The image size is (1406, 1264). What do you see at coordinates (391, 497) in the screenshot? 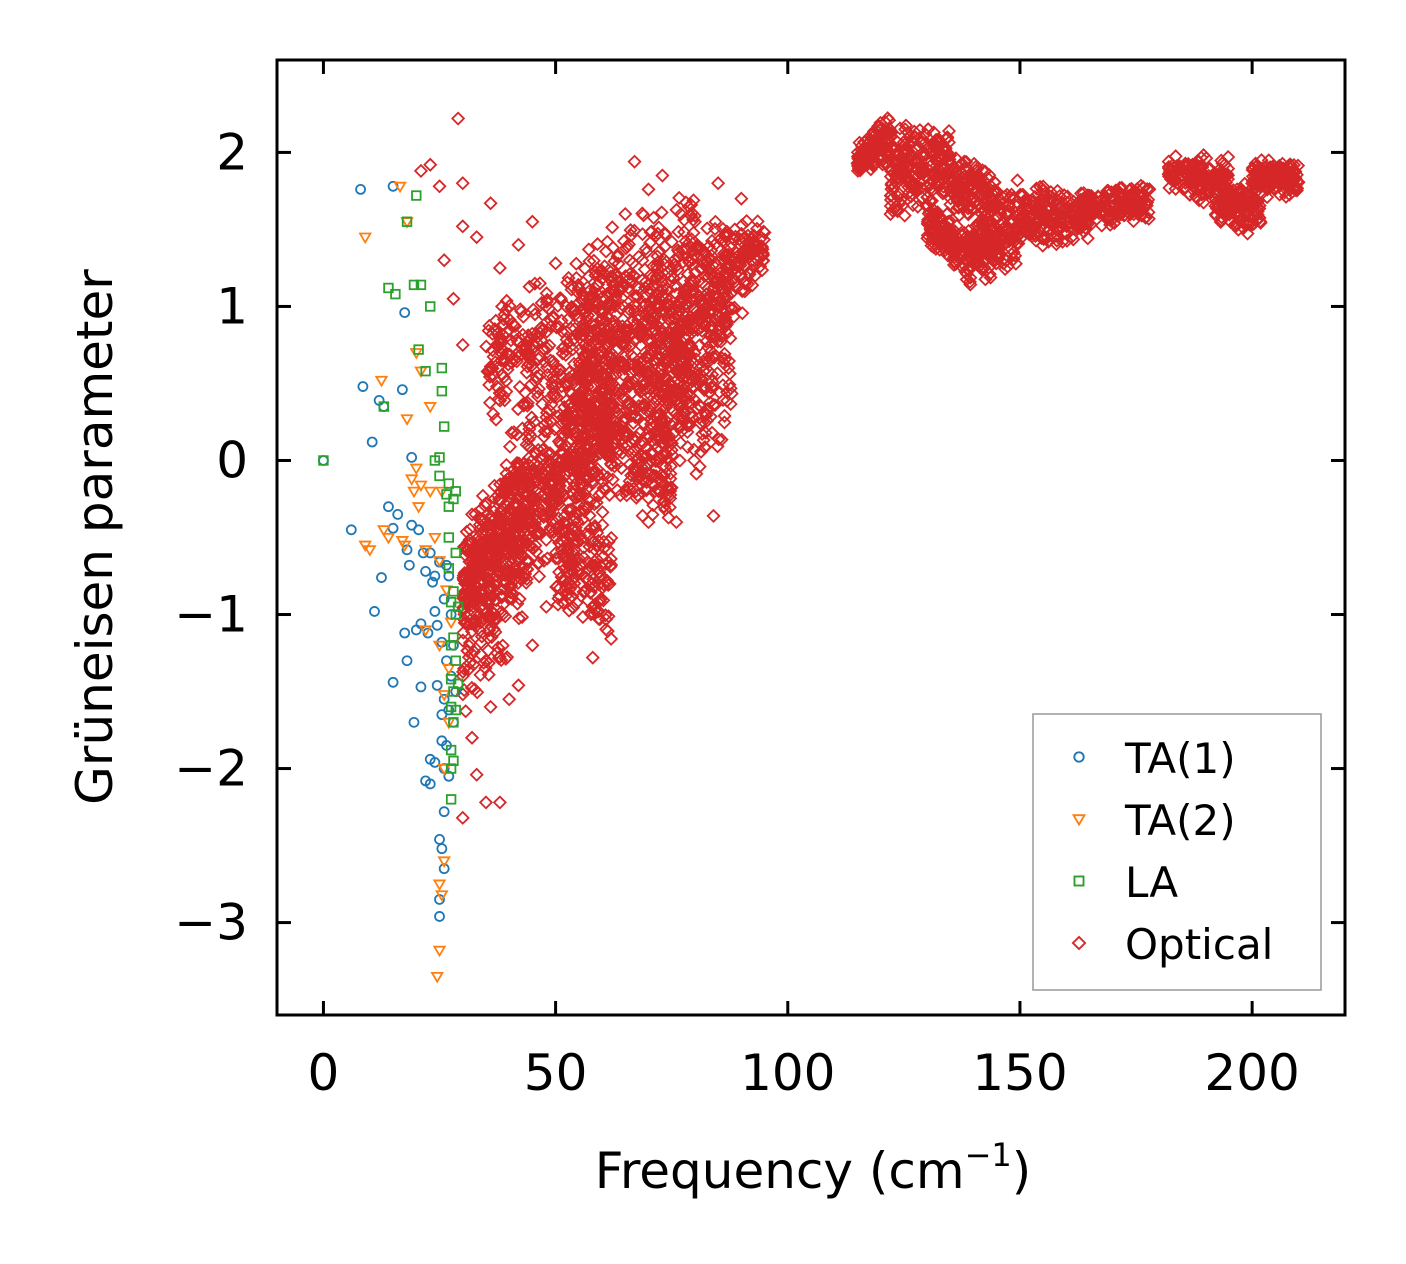
I see `series-la` at bounding box center [391, 497].